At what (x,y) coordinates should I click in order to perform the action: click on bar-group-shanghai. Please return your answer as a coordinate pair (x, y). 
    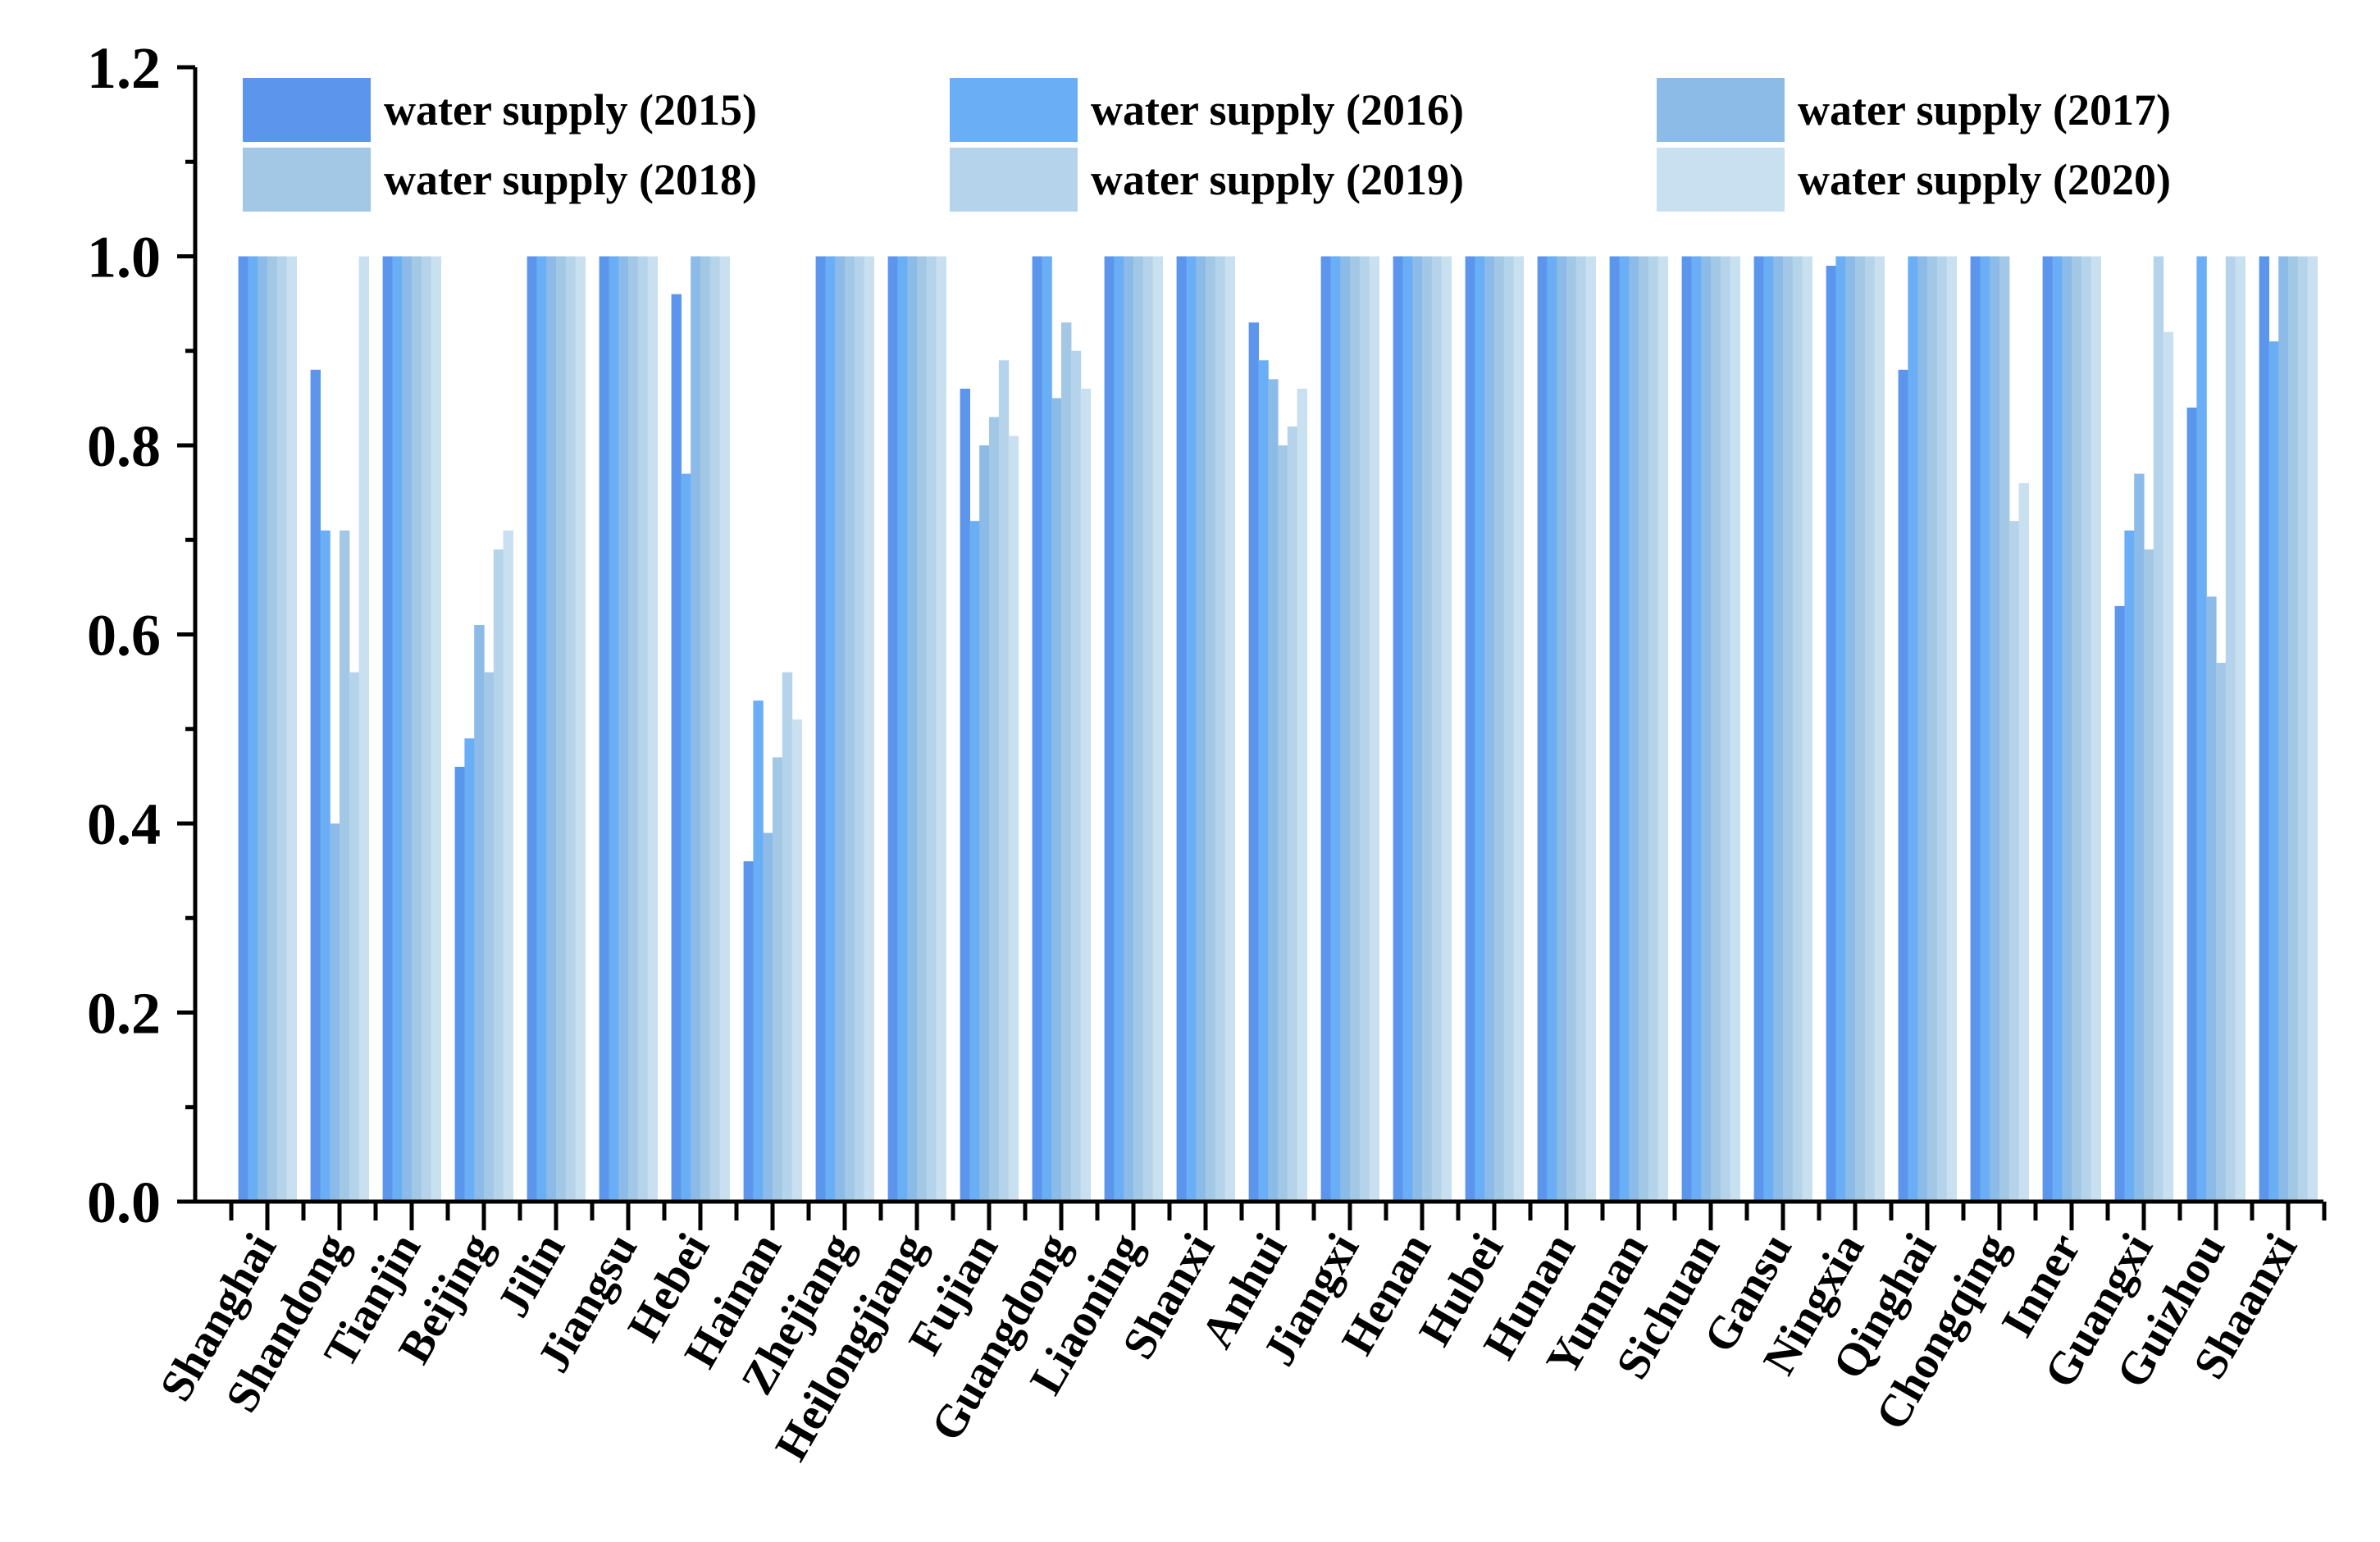
    Looking at the image, I should click on (268, 729).